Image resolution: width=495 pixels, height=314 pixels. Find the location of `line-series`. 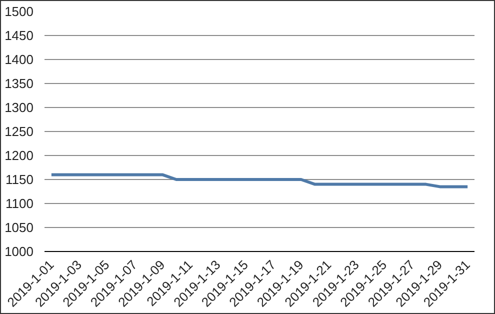

line-series is located at coordinates (260, 180).